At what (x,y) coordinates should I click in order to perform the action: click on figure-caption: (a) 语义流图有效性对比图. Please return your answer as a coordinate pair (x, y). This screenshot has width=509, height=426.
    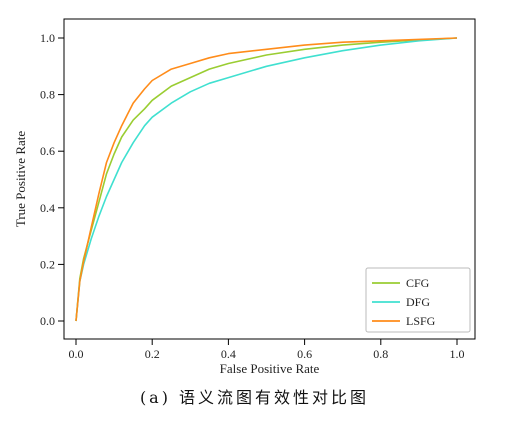
    Looking at the image, I should click on (254, 397).